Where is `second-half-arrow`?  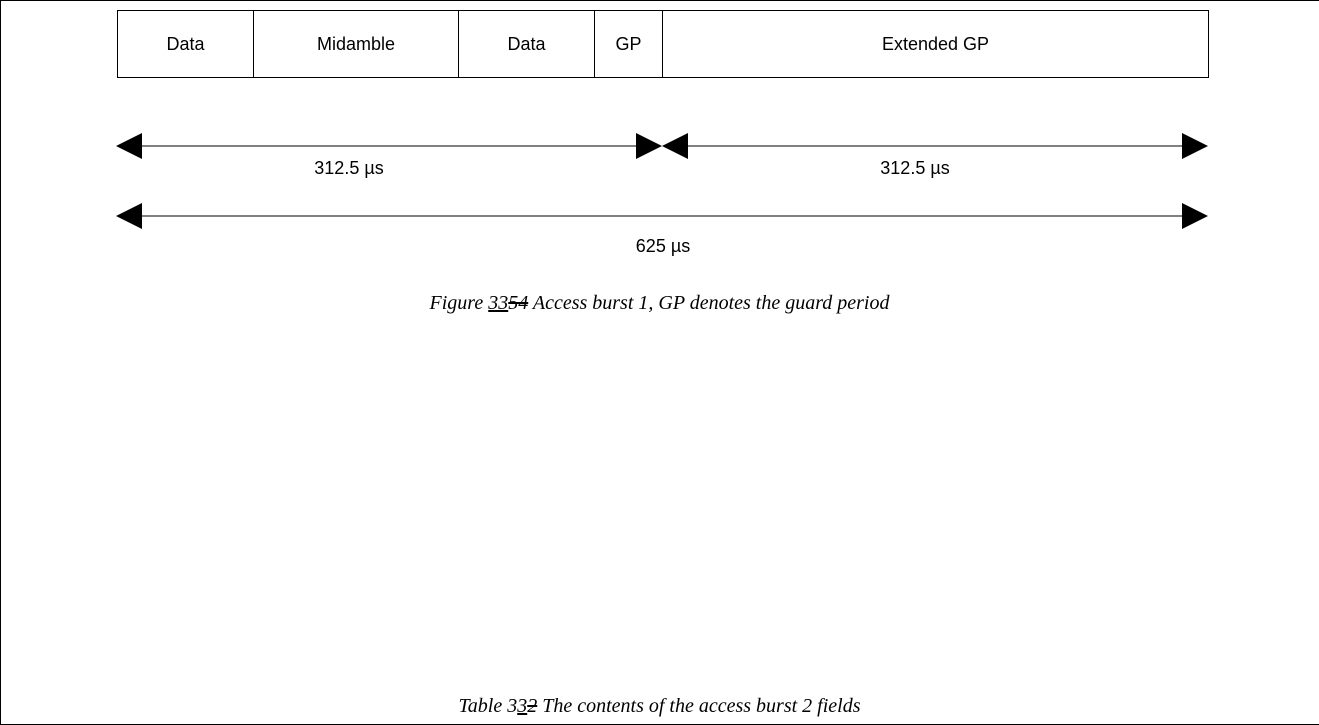 second-half-arrow is located at coordinates (935, 146).